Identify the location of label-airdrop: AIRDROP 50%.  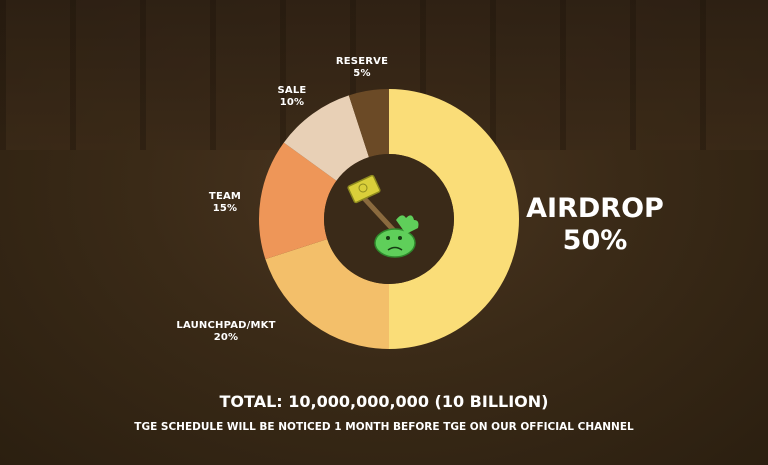
(595, 225).